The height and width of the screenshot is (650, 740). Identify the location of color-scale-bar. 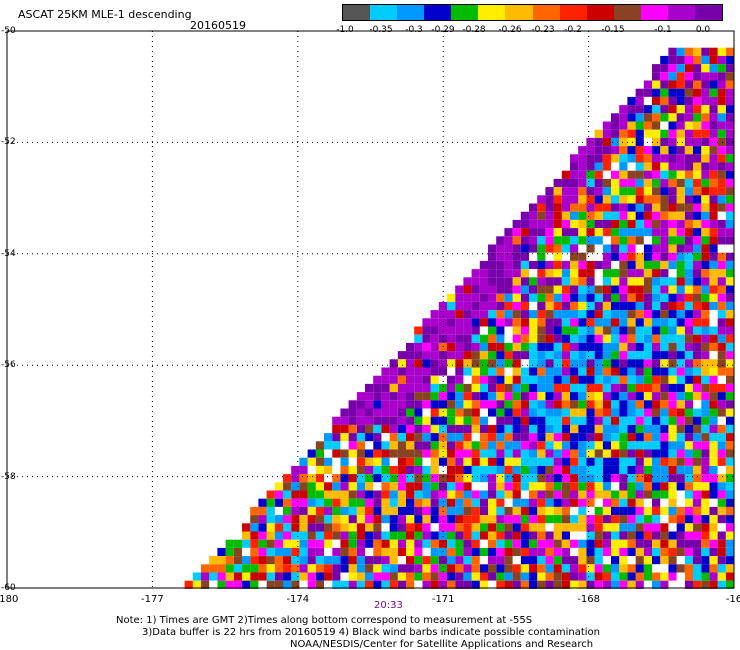
(532, 12).